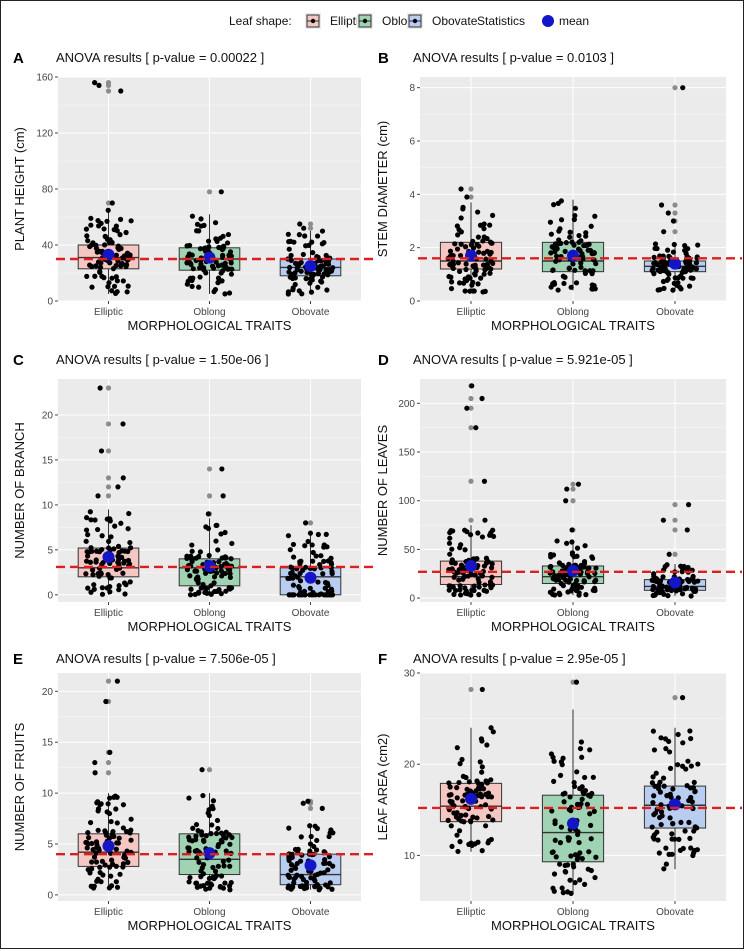 The height and width of the screenshot is (951, 746). I want to click on jitter-points, so click(471, 490).